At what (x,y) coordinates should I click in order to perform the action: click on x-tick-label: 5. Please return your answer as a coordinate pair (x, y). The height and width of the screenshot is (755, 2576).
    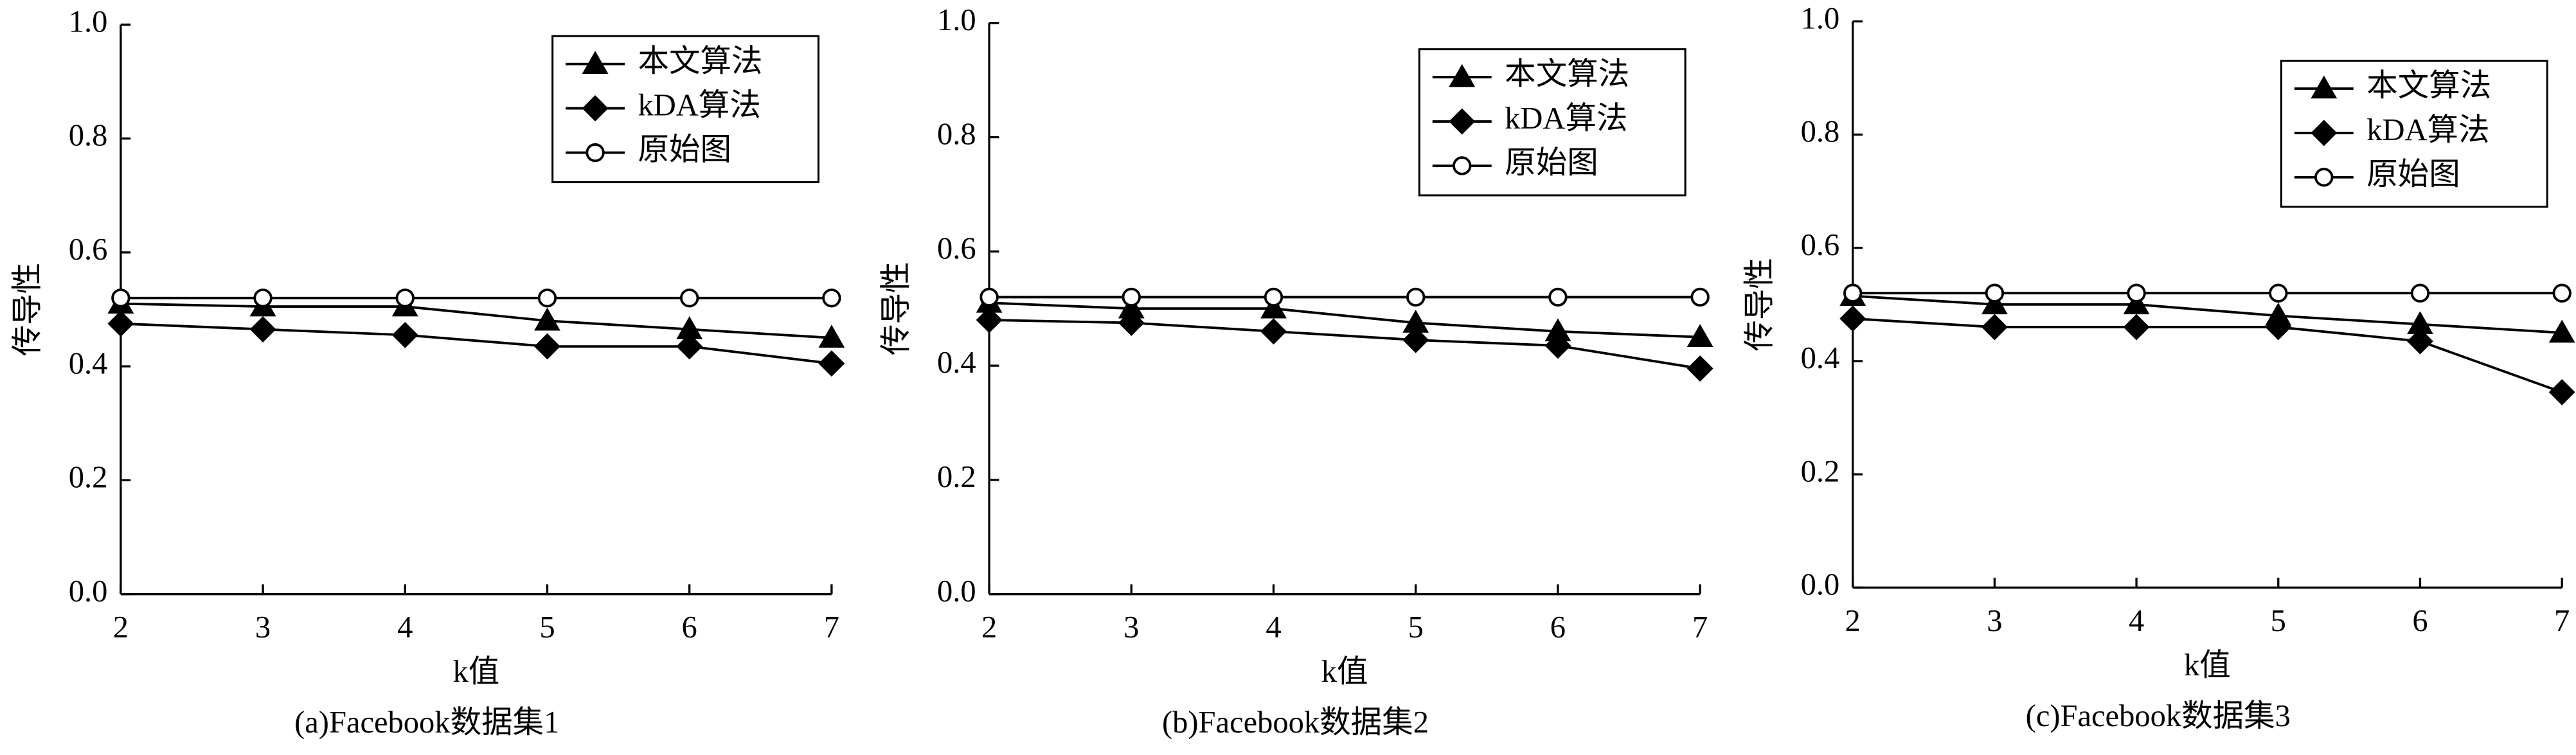
    Looking at the image, I should click on (1416, 627).